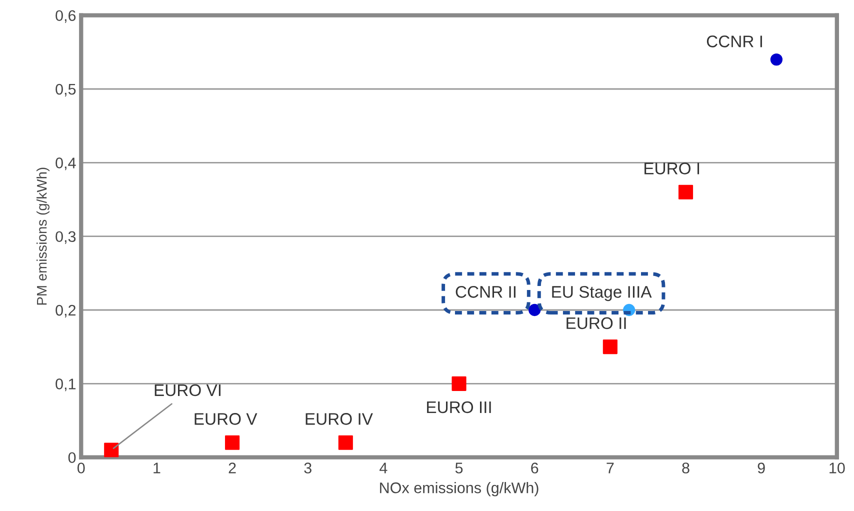 The width and height of the screenshot is (854, 511). Describe the element at coordinates (837, 468) in the screenshot. I see `x-tick-label: 10` at that location.